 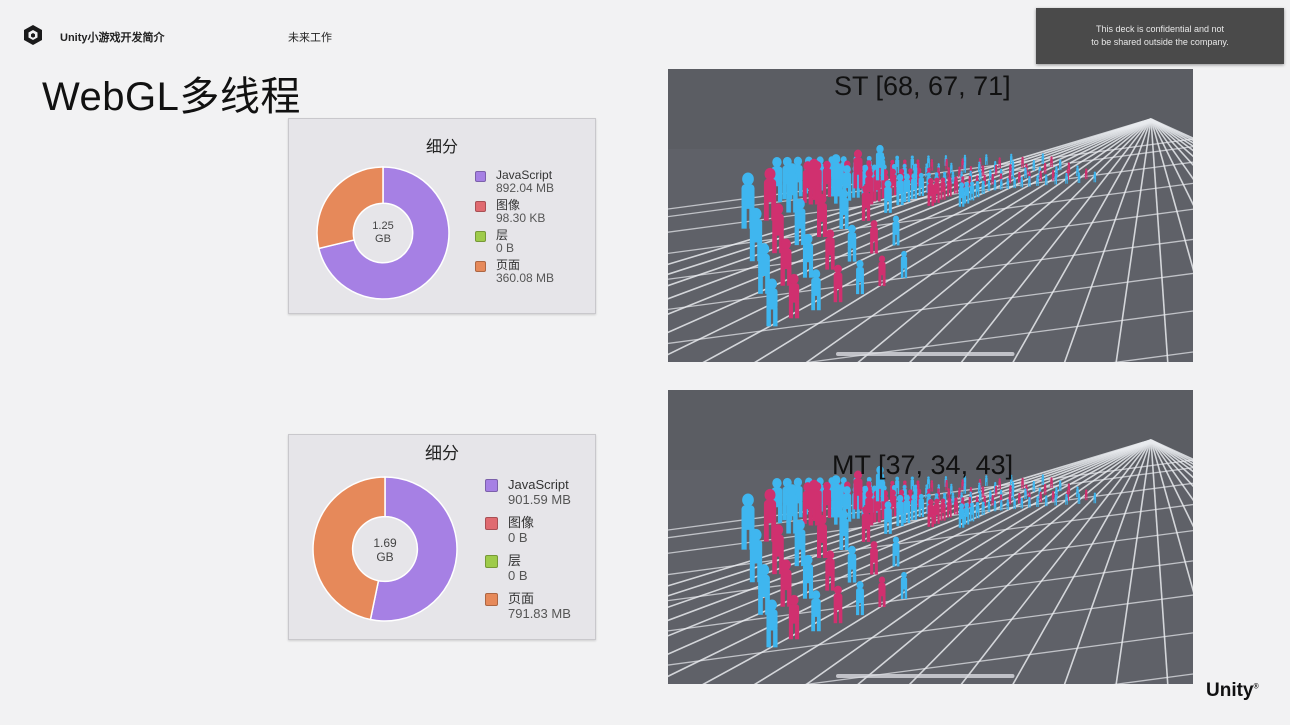 What do you see at coordinates (525, 278) in the screenshot?
I see `legend-value: 360.08 MB` at bounding box center [525, 278].